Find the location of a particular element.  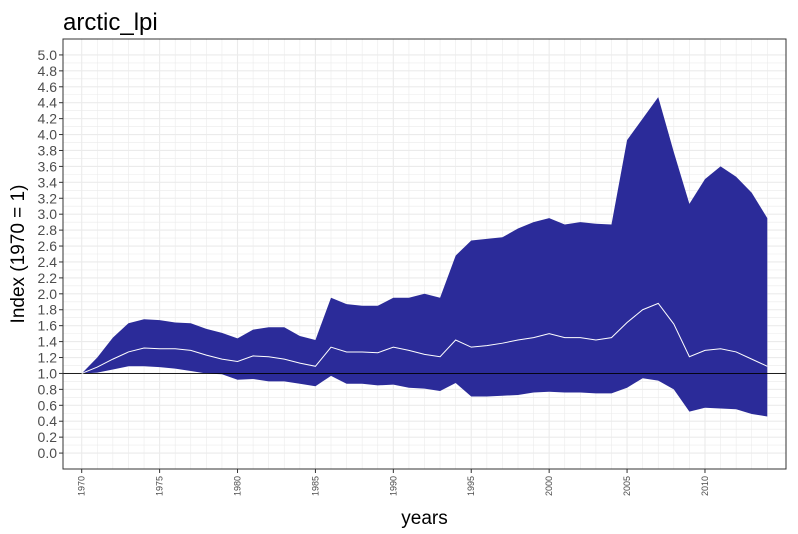

x-tick-label: 1975 is located at coordinates (160, 486).